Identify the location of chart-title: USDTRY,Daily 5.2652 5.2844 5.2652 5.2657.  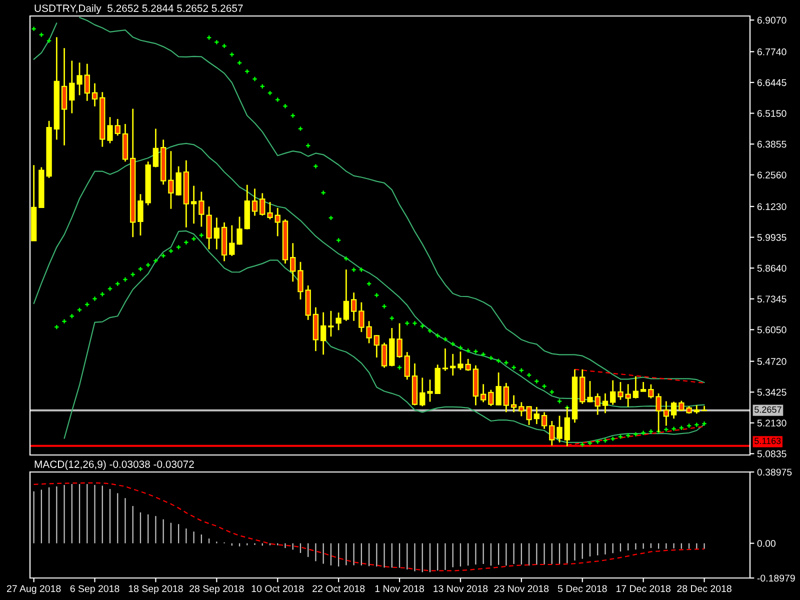
(138, 9).